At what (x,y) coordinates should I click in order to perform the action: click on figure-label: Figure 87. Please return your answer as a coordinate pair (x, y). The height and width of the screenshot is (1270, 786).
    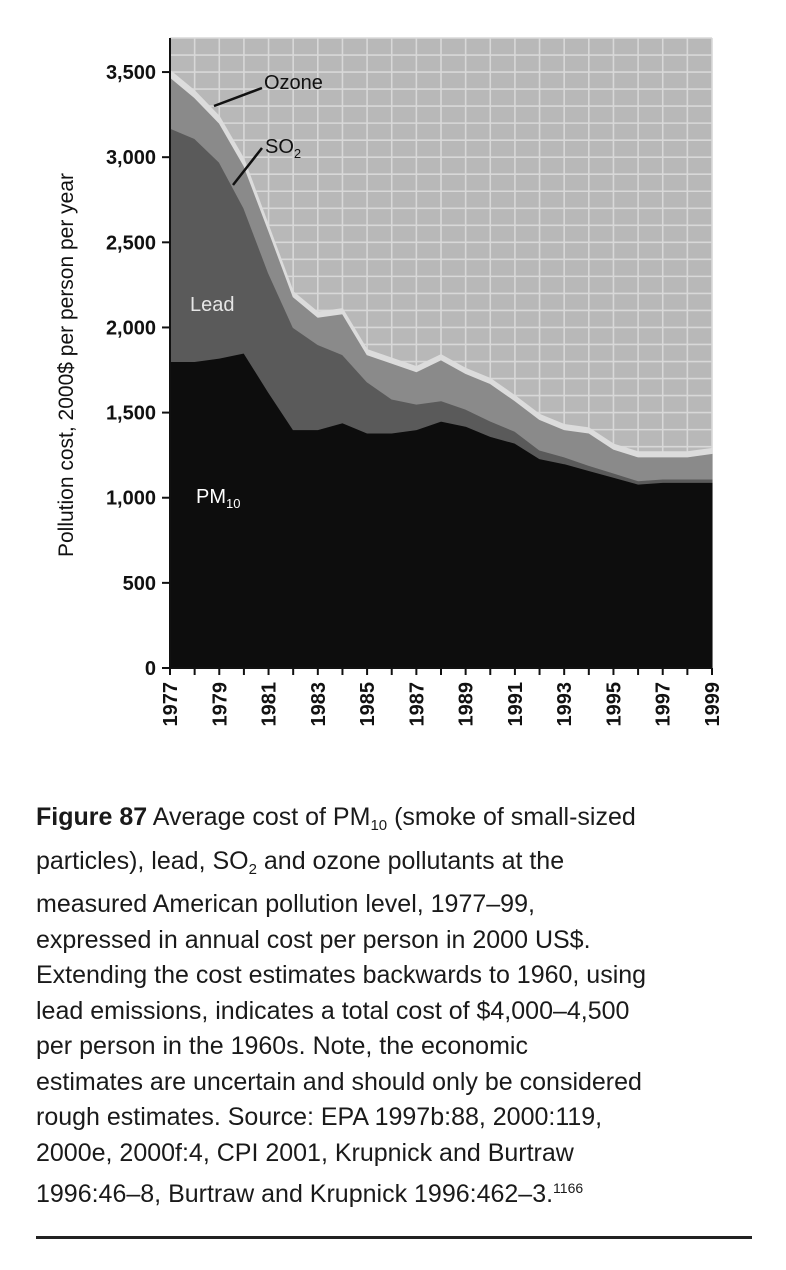
    Looking at the image, I should click on (92, 817).